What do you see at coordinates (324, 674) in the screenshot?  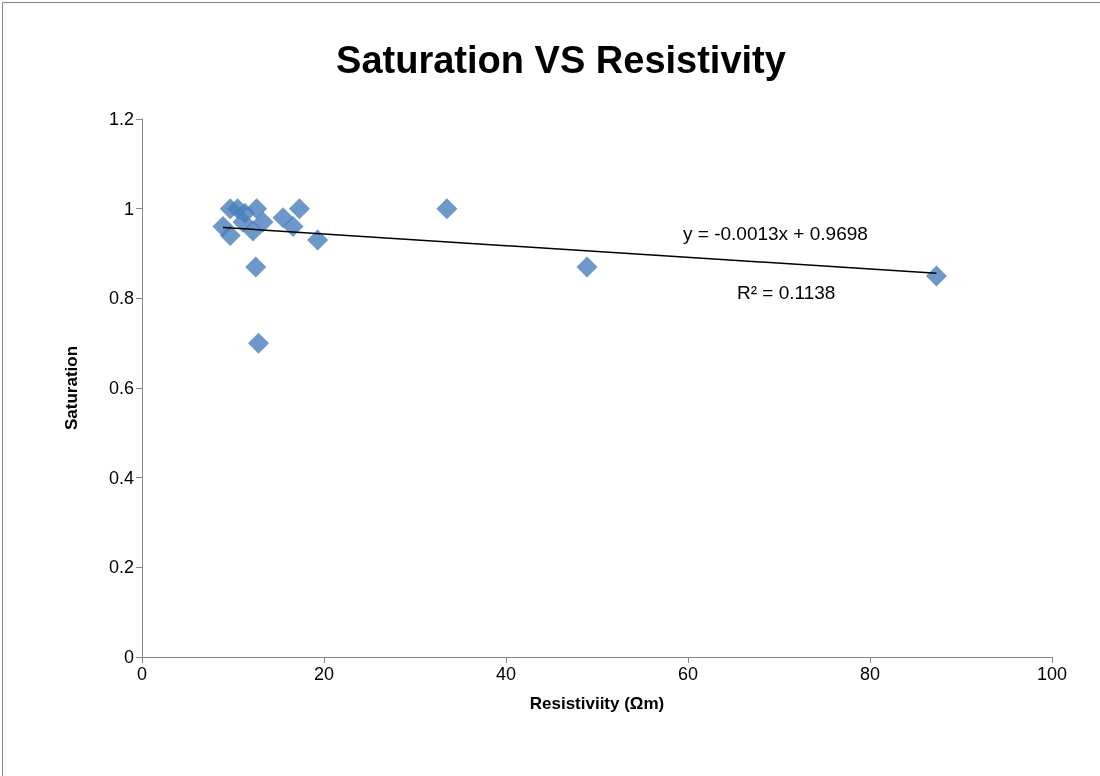 I see `x-tick-label: 20` at bounding box center [324, 674].